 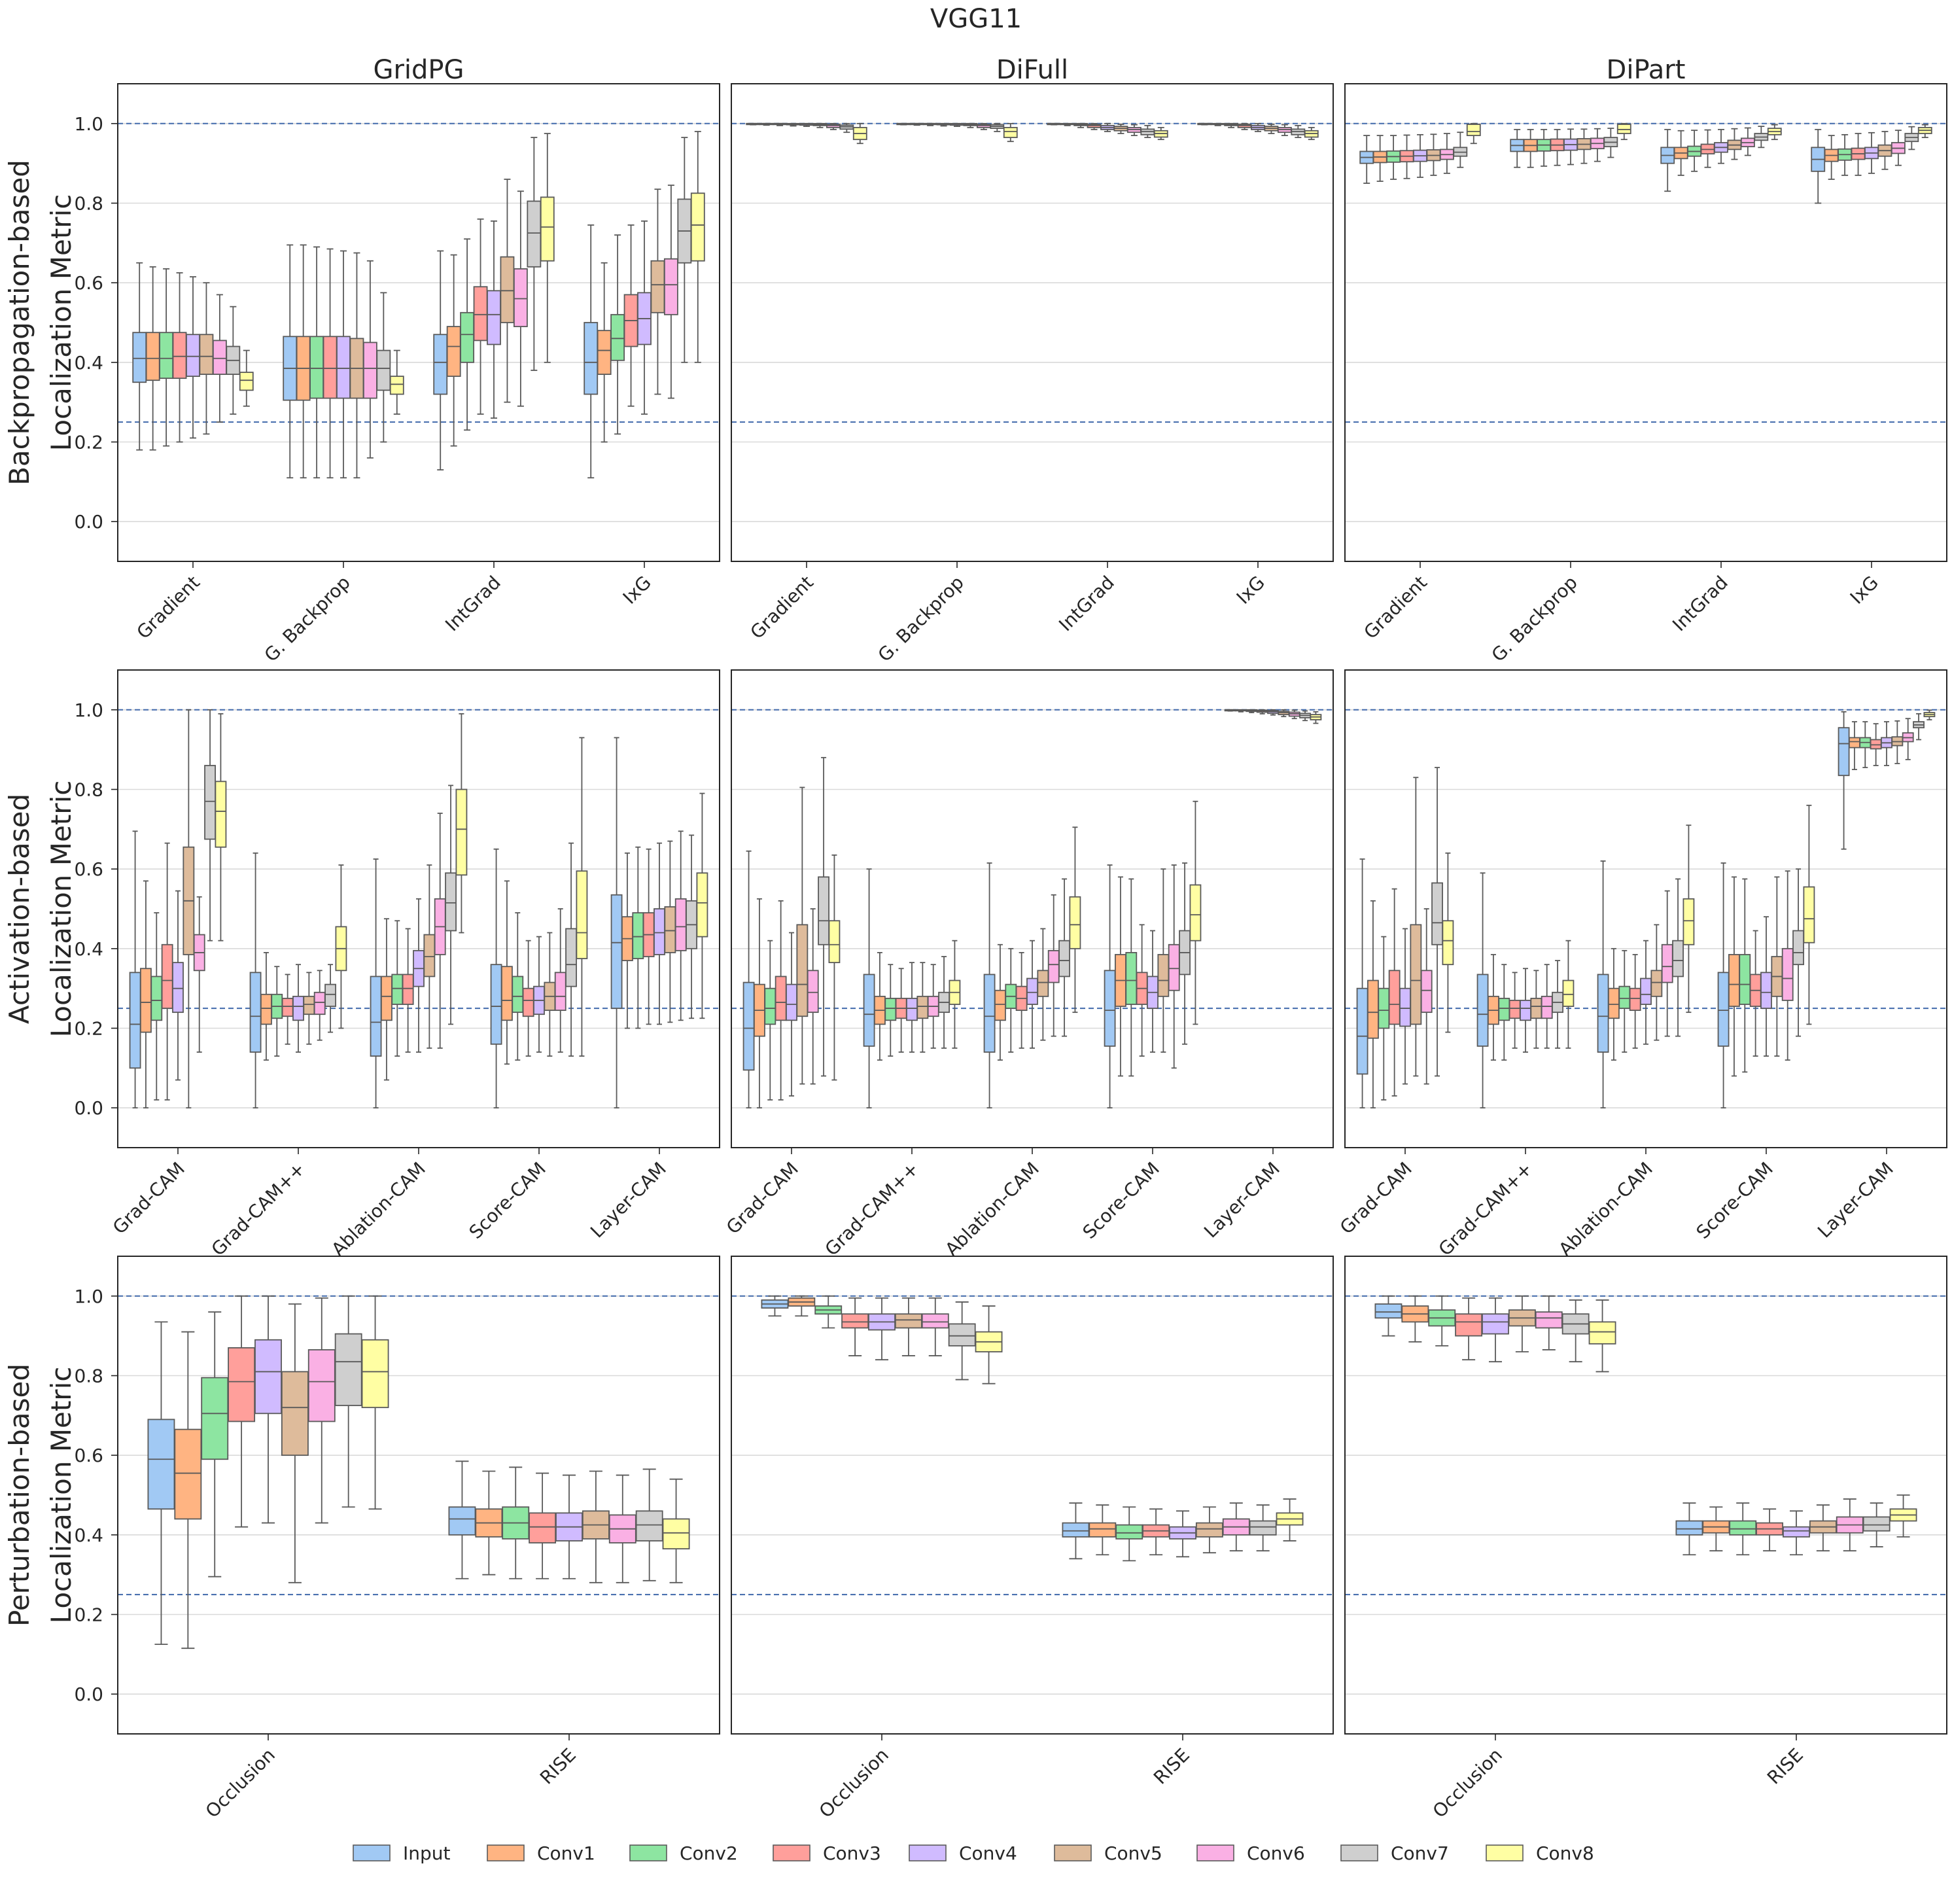 I want to click on legend-label: Conv5, so click(x=1133, y=1853).